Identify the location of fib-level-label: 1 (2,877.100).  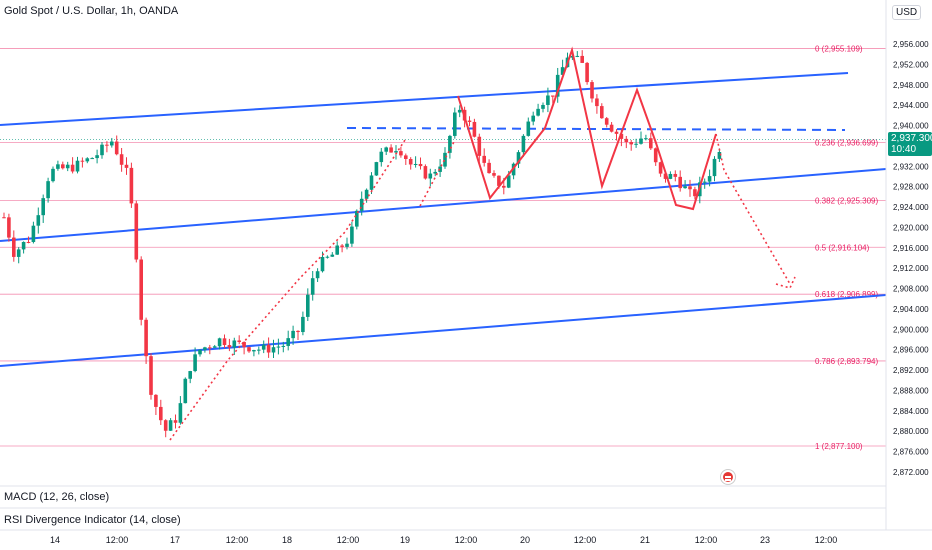
(839, 446).